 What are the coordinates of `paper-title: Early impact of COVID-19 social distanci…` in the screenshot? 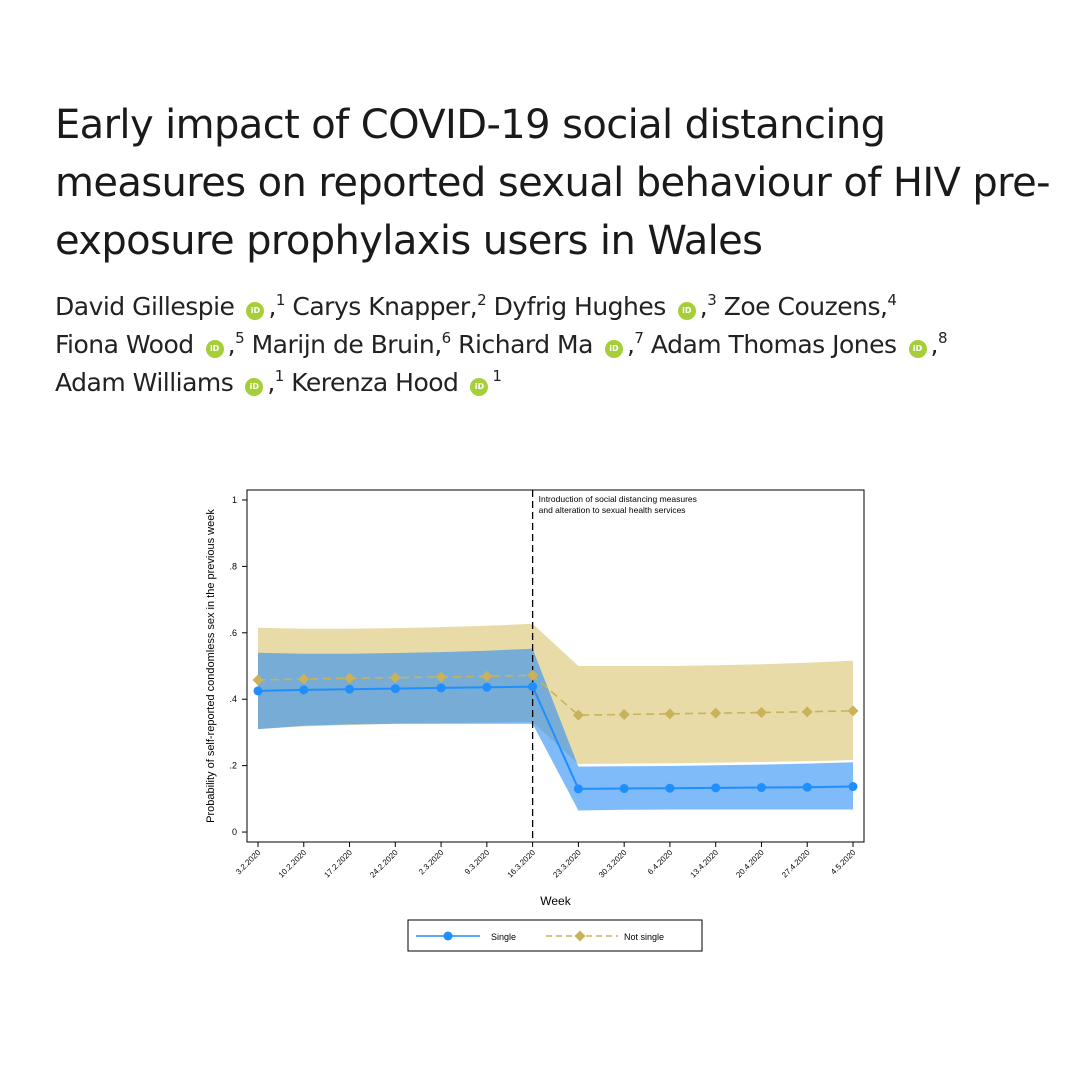 It's located at (553, 183).